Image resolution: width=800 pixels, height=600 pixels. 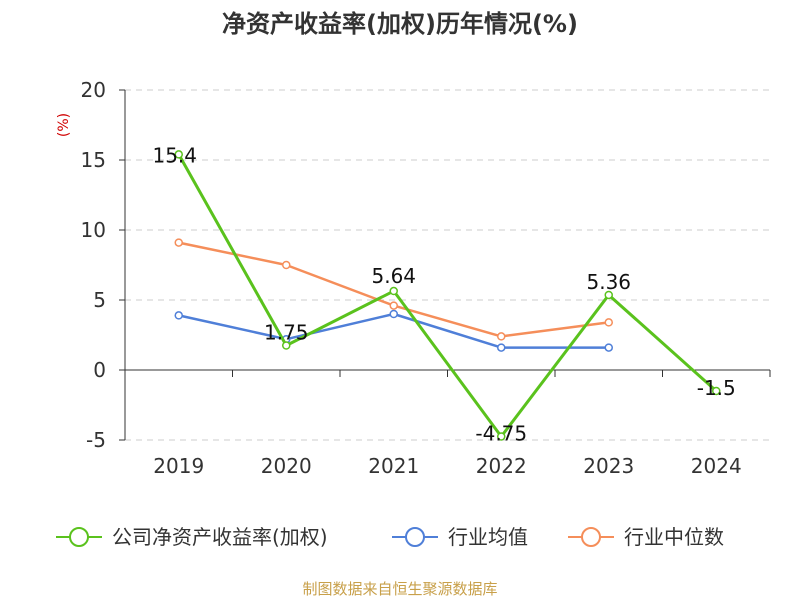 What do you see at coordinates (93, 230) in the screenshot?
I see `y-tick-label: 10` at bounding box center [93, 230].